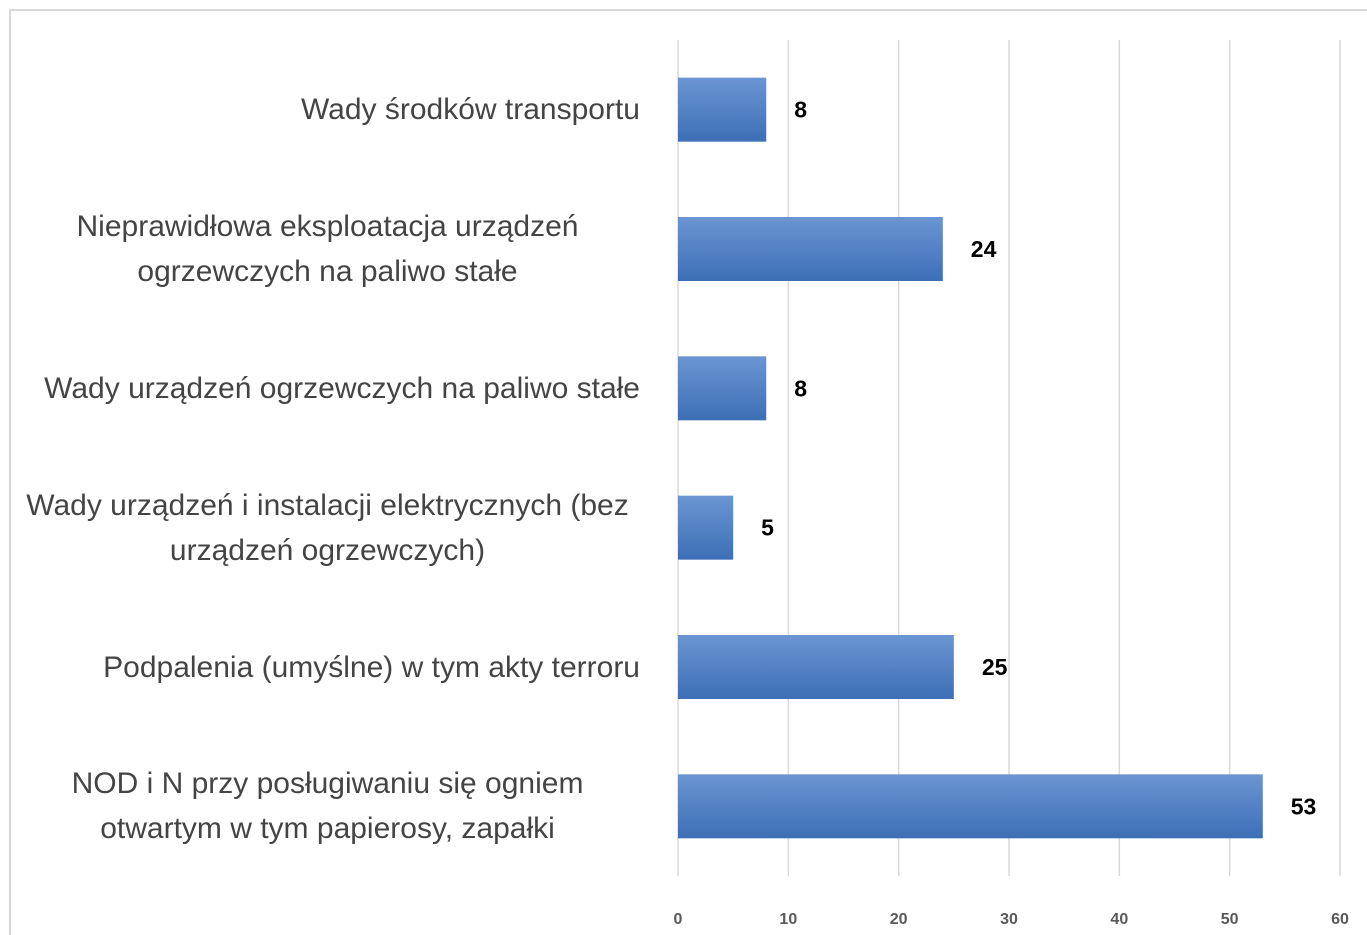 Image resolution: width=1367 pixels, height=935 pixels. What do you see at coordinates (788, 919) in the screenshot?
I see `x-tick-label: 10` at bounding box center [788, 919].